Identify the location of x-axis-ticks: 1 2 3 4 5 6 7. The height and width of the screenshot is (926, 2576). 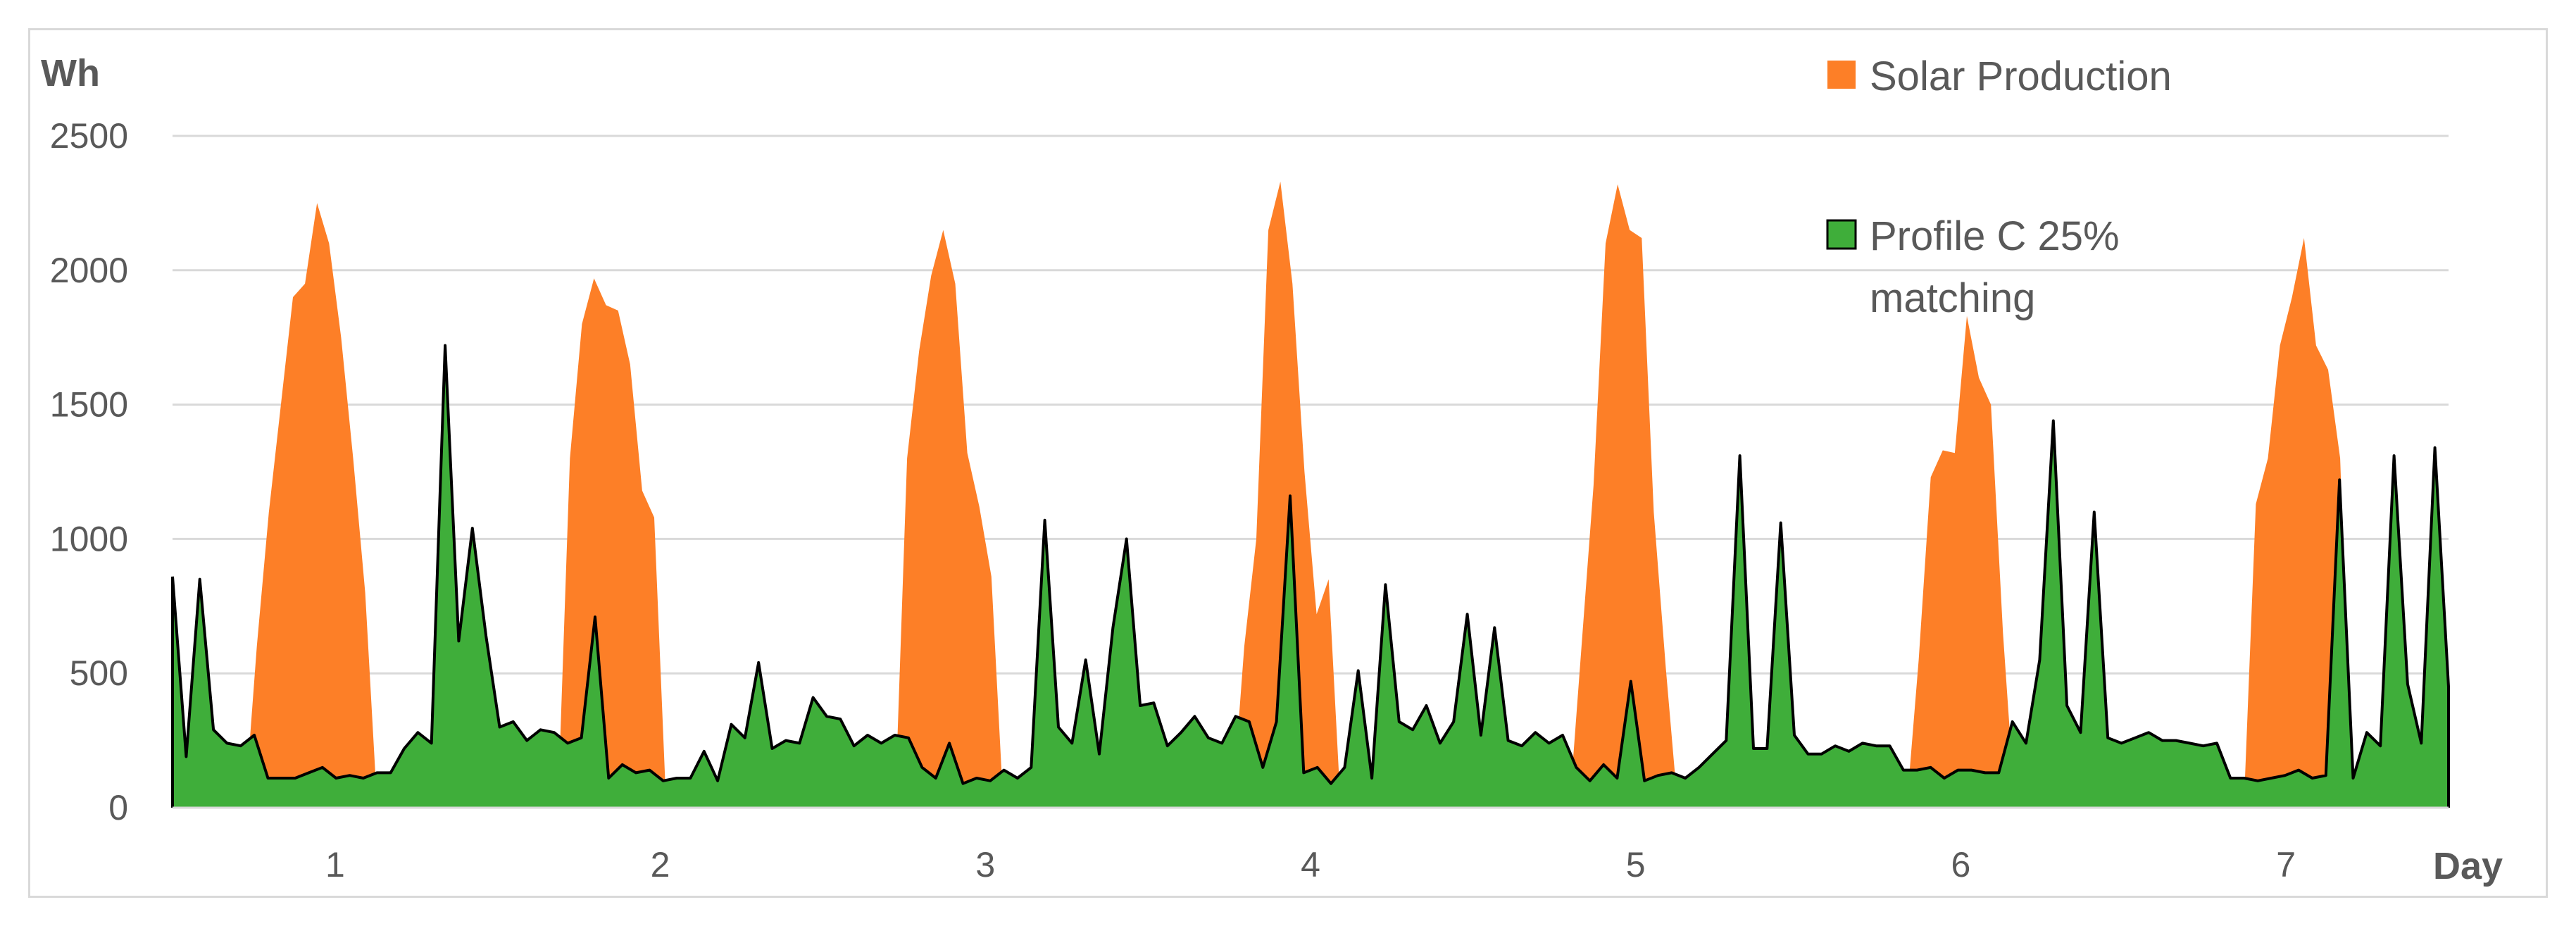
(1310, 864).